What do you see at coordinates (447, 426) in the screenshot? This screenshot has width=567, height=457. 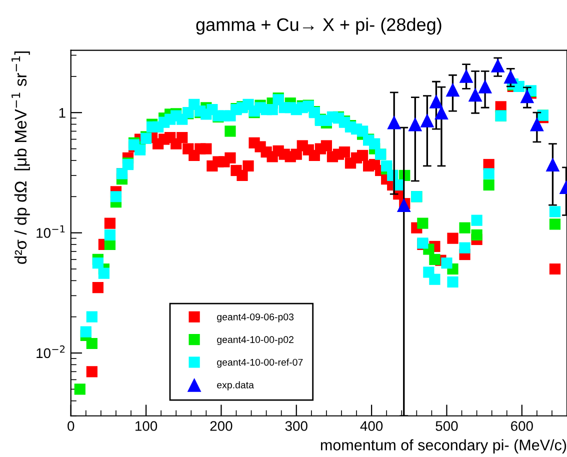 I see `x-tick-label: 500` at bounding box center [447, 426].